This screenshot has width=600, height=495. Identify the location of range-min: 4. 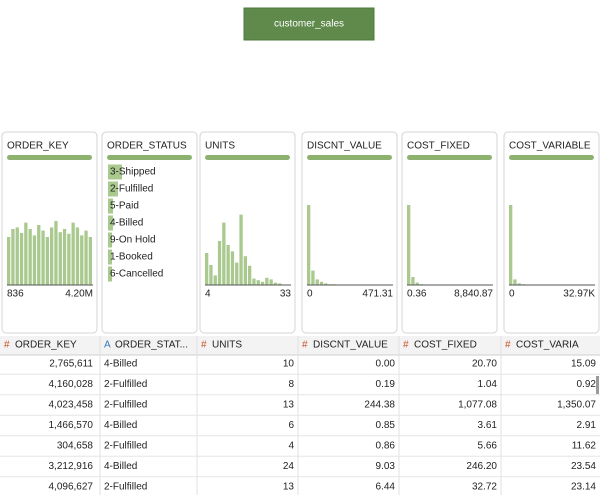
(208, 294).